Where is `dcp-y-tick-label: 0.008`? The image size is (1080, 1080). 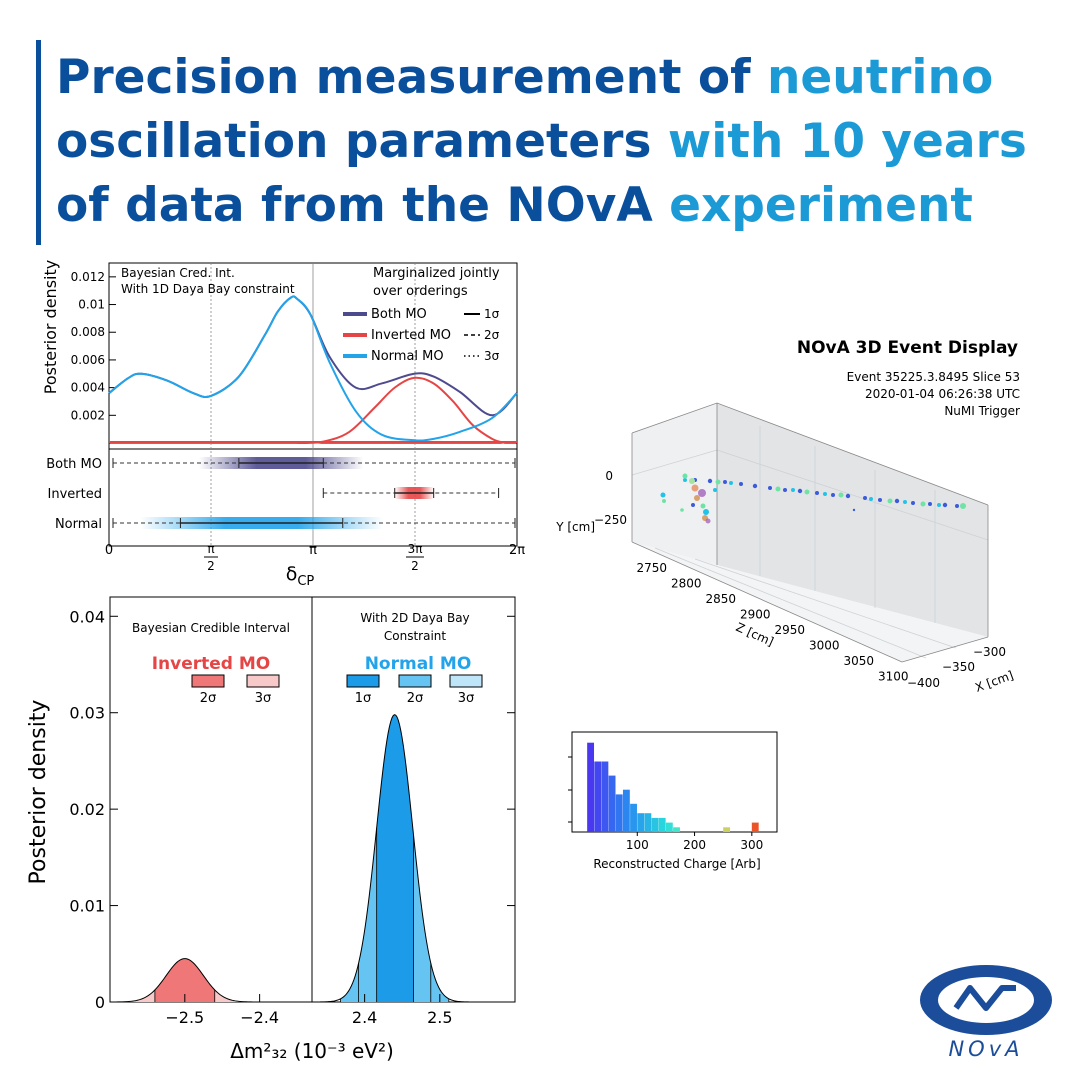 dcp-y-tick-label: 0.008 is located at coordinates (88, 332).